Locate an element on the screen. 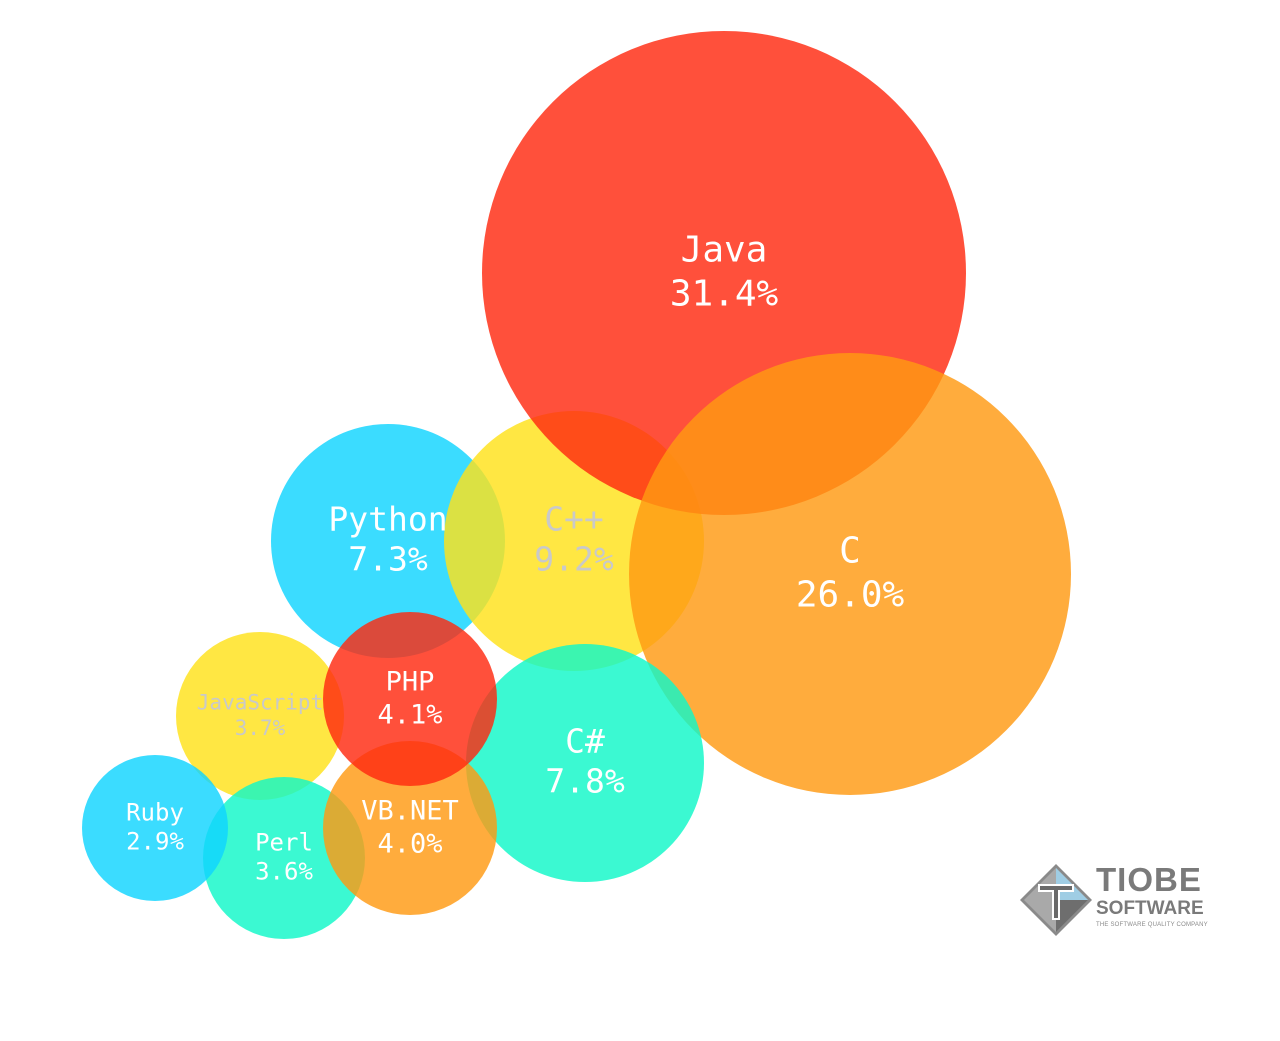 Image resolution: width=1280 pixels, height=1041 pixels. bubble-vb-net is located at coordinates (410, 828).